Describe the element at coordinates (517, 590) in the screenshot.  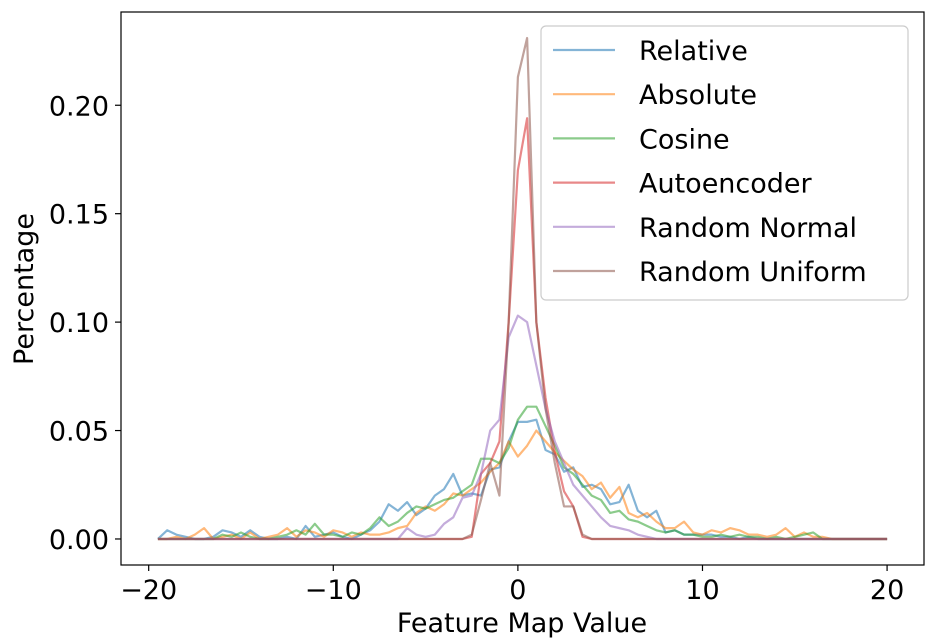
I see `x-tick-label: 0` at that location.